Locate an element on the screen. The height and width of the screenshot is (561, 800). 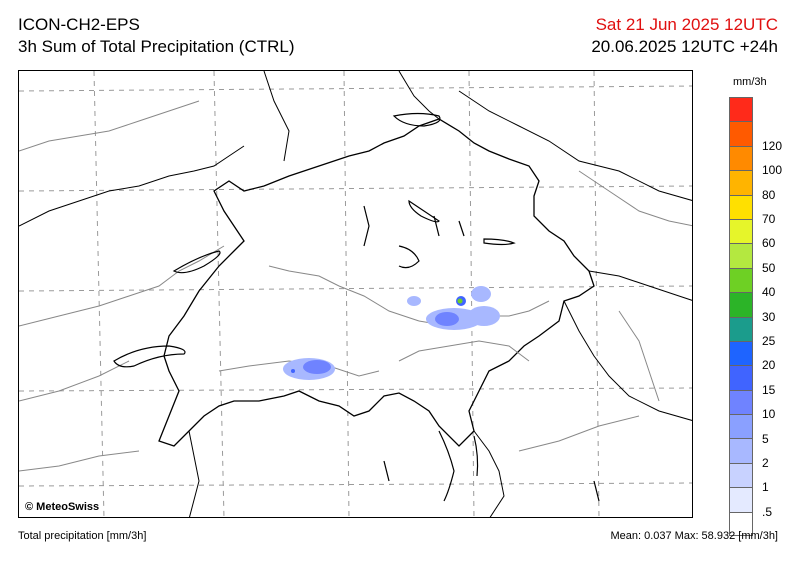
model-name: ICON-CH2-EPS is located at coordinates (79, 24).